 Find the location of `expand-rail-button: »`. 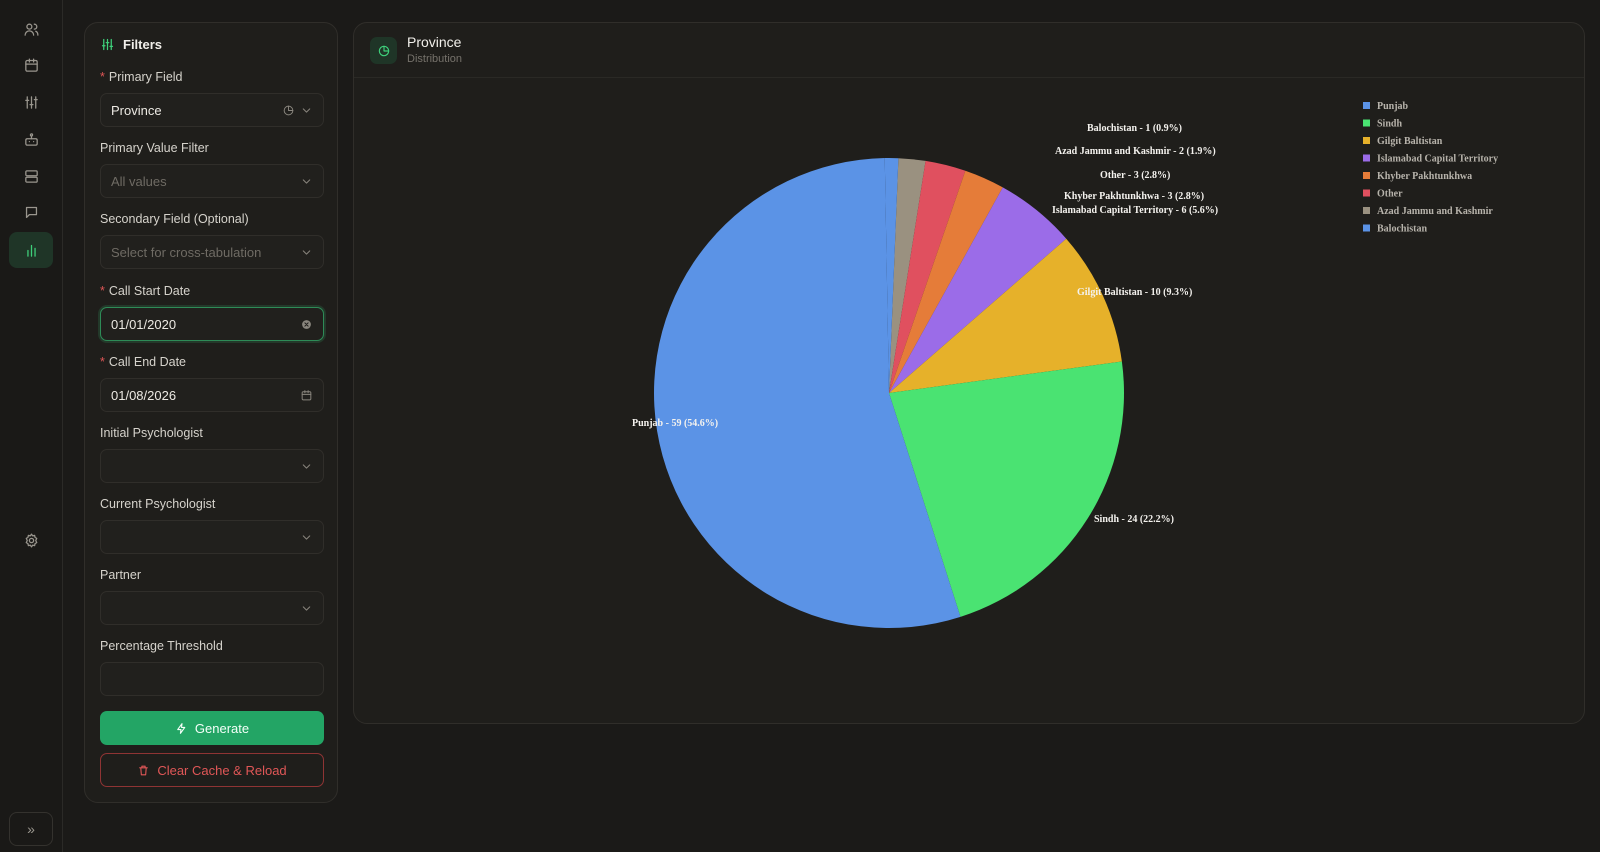

expand-rail-button: » is located at coordinates (31, 829).